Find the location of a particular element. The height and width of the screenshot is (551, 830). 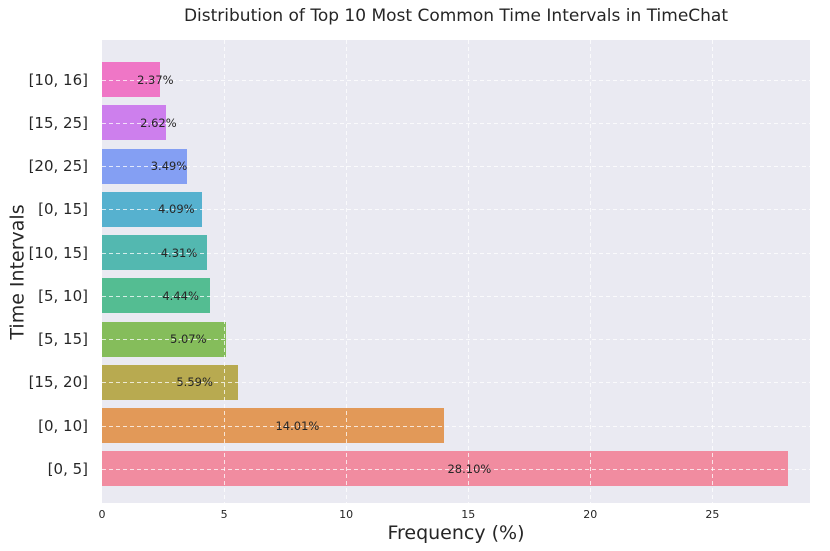

y-tick-label: [5, 10] is located at coordinates (63, 295).